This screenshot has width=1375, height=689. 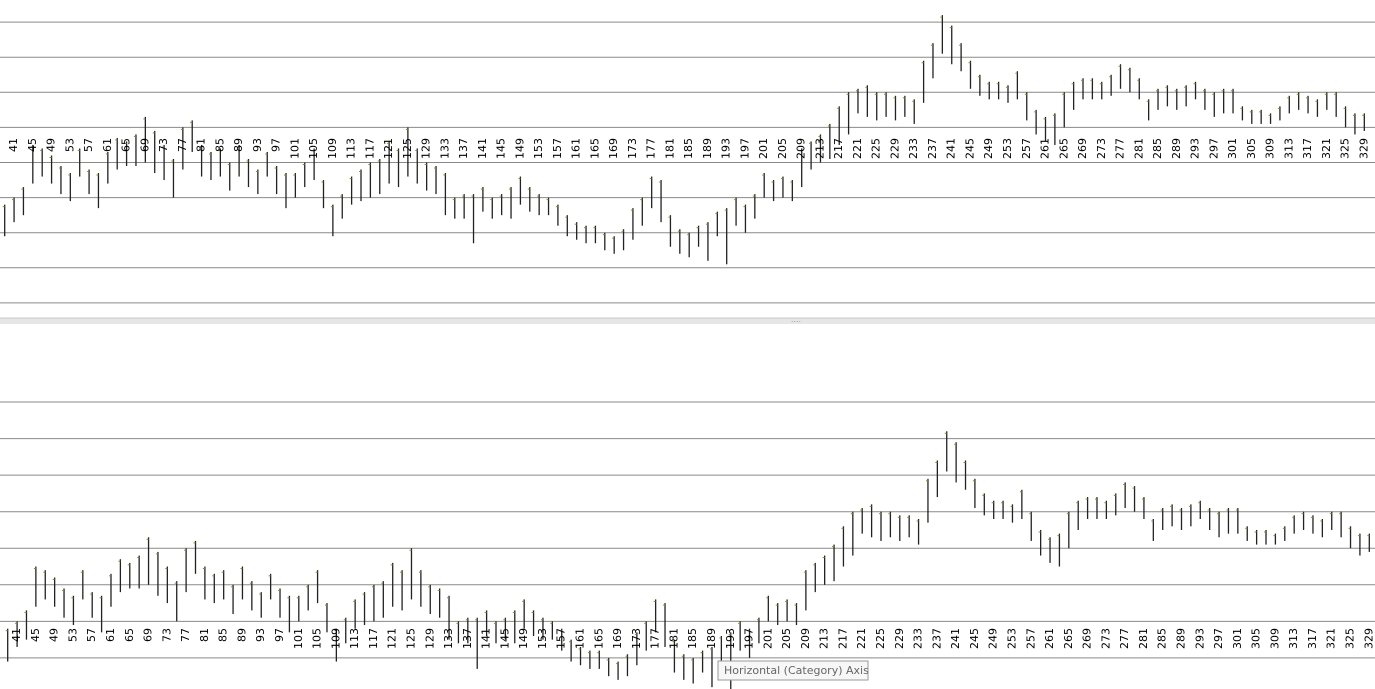 I want to click on x-tick-label: 117, so click(x=369, y=148).